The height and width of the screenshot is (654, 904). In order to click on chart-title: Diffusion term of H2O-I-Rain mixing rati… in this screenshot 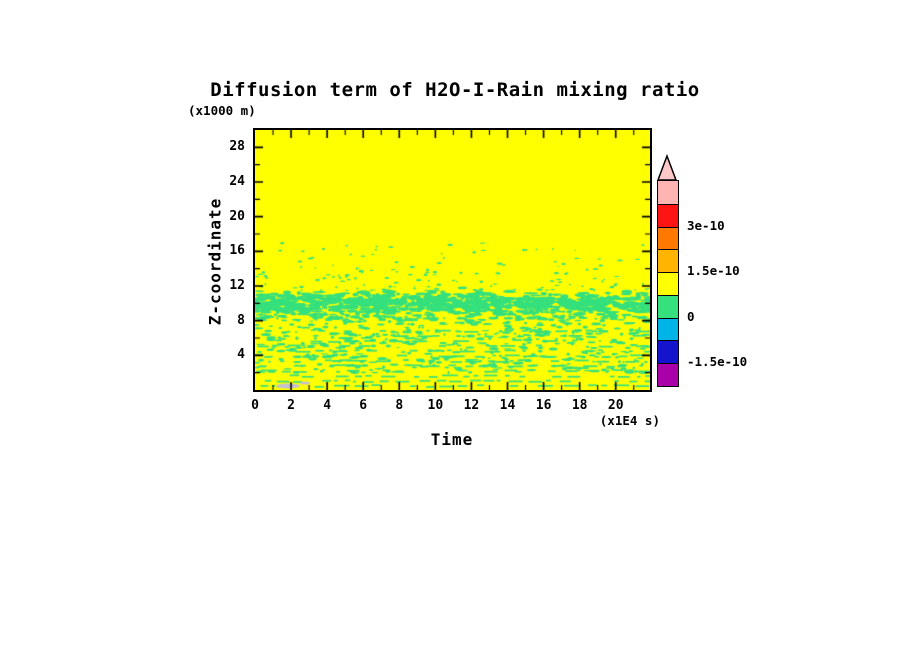, I will do `click(455, 90)`.